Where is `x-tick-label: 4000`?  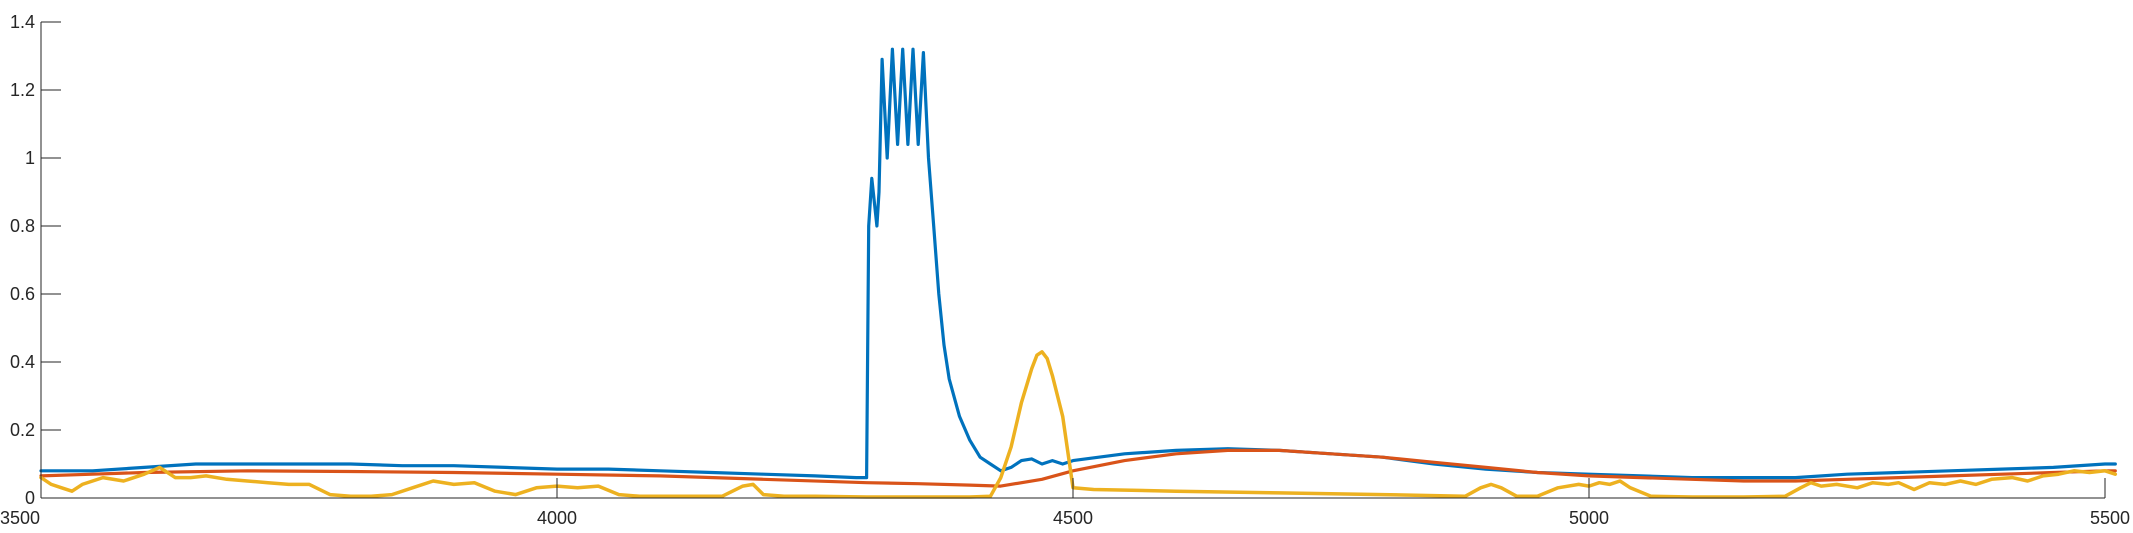
x-tick-label: 4000 is located at coordinates (557, 518).